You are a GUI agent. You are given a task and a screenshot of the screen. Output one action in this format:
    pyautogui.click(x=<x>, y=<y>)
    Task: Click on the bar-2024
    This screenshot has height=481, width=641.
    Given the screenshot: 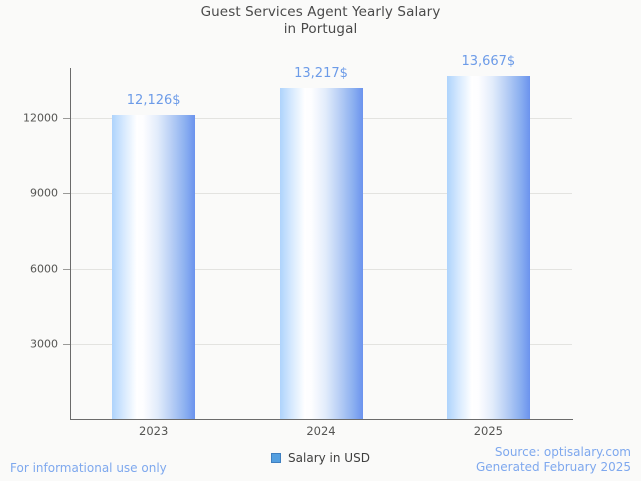 What is the action you would take?
    pyautogui.click(x=321, y=253)
    